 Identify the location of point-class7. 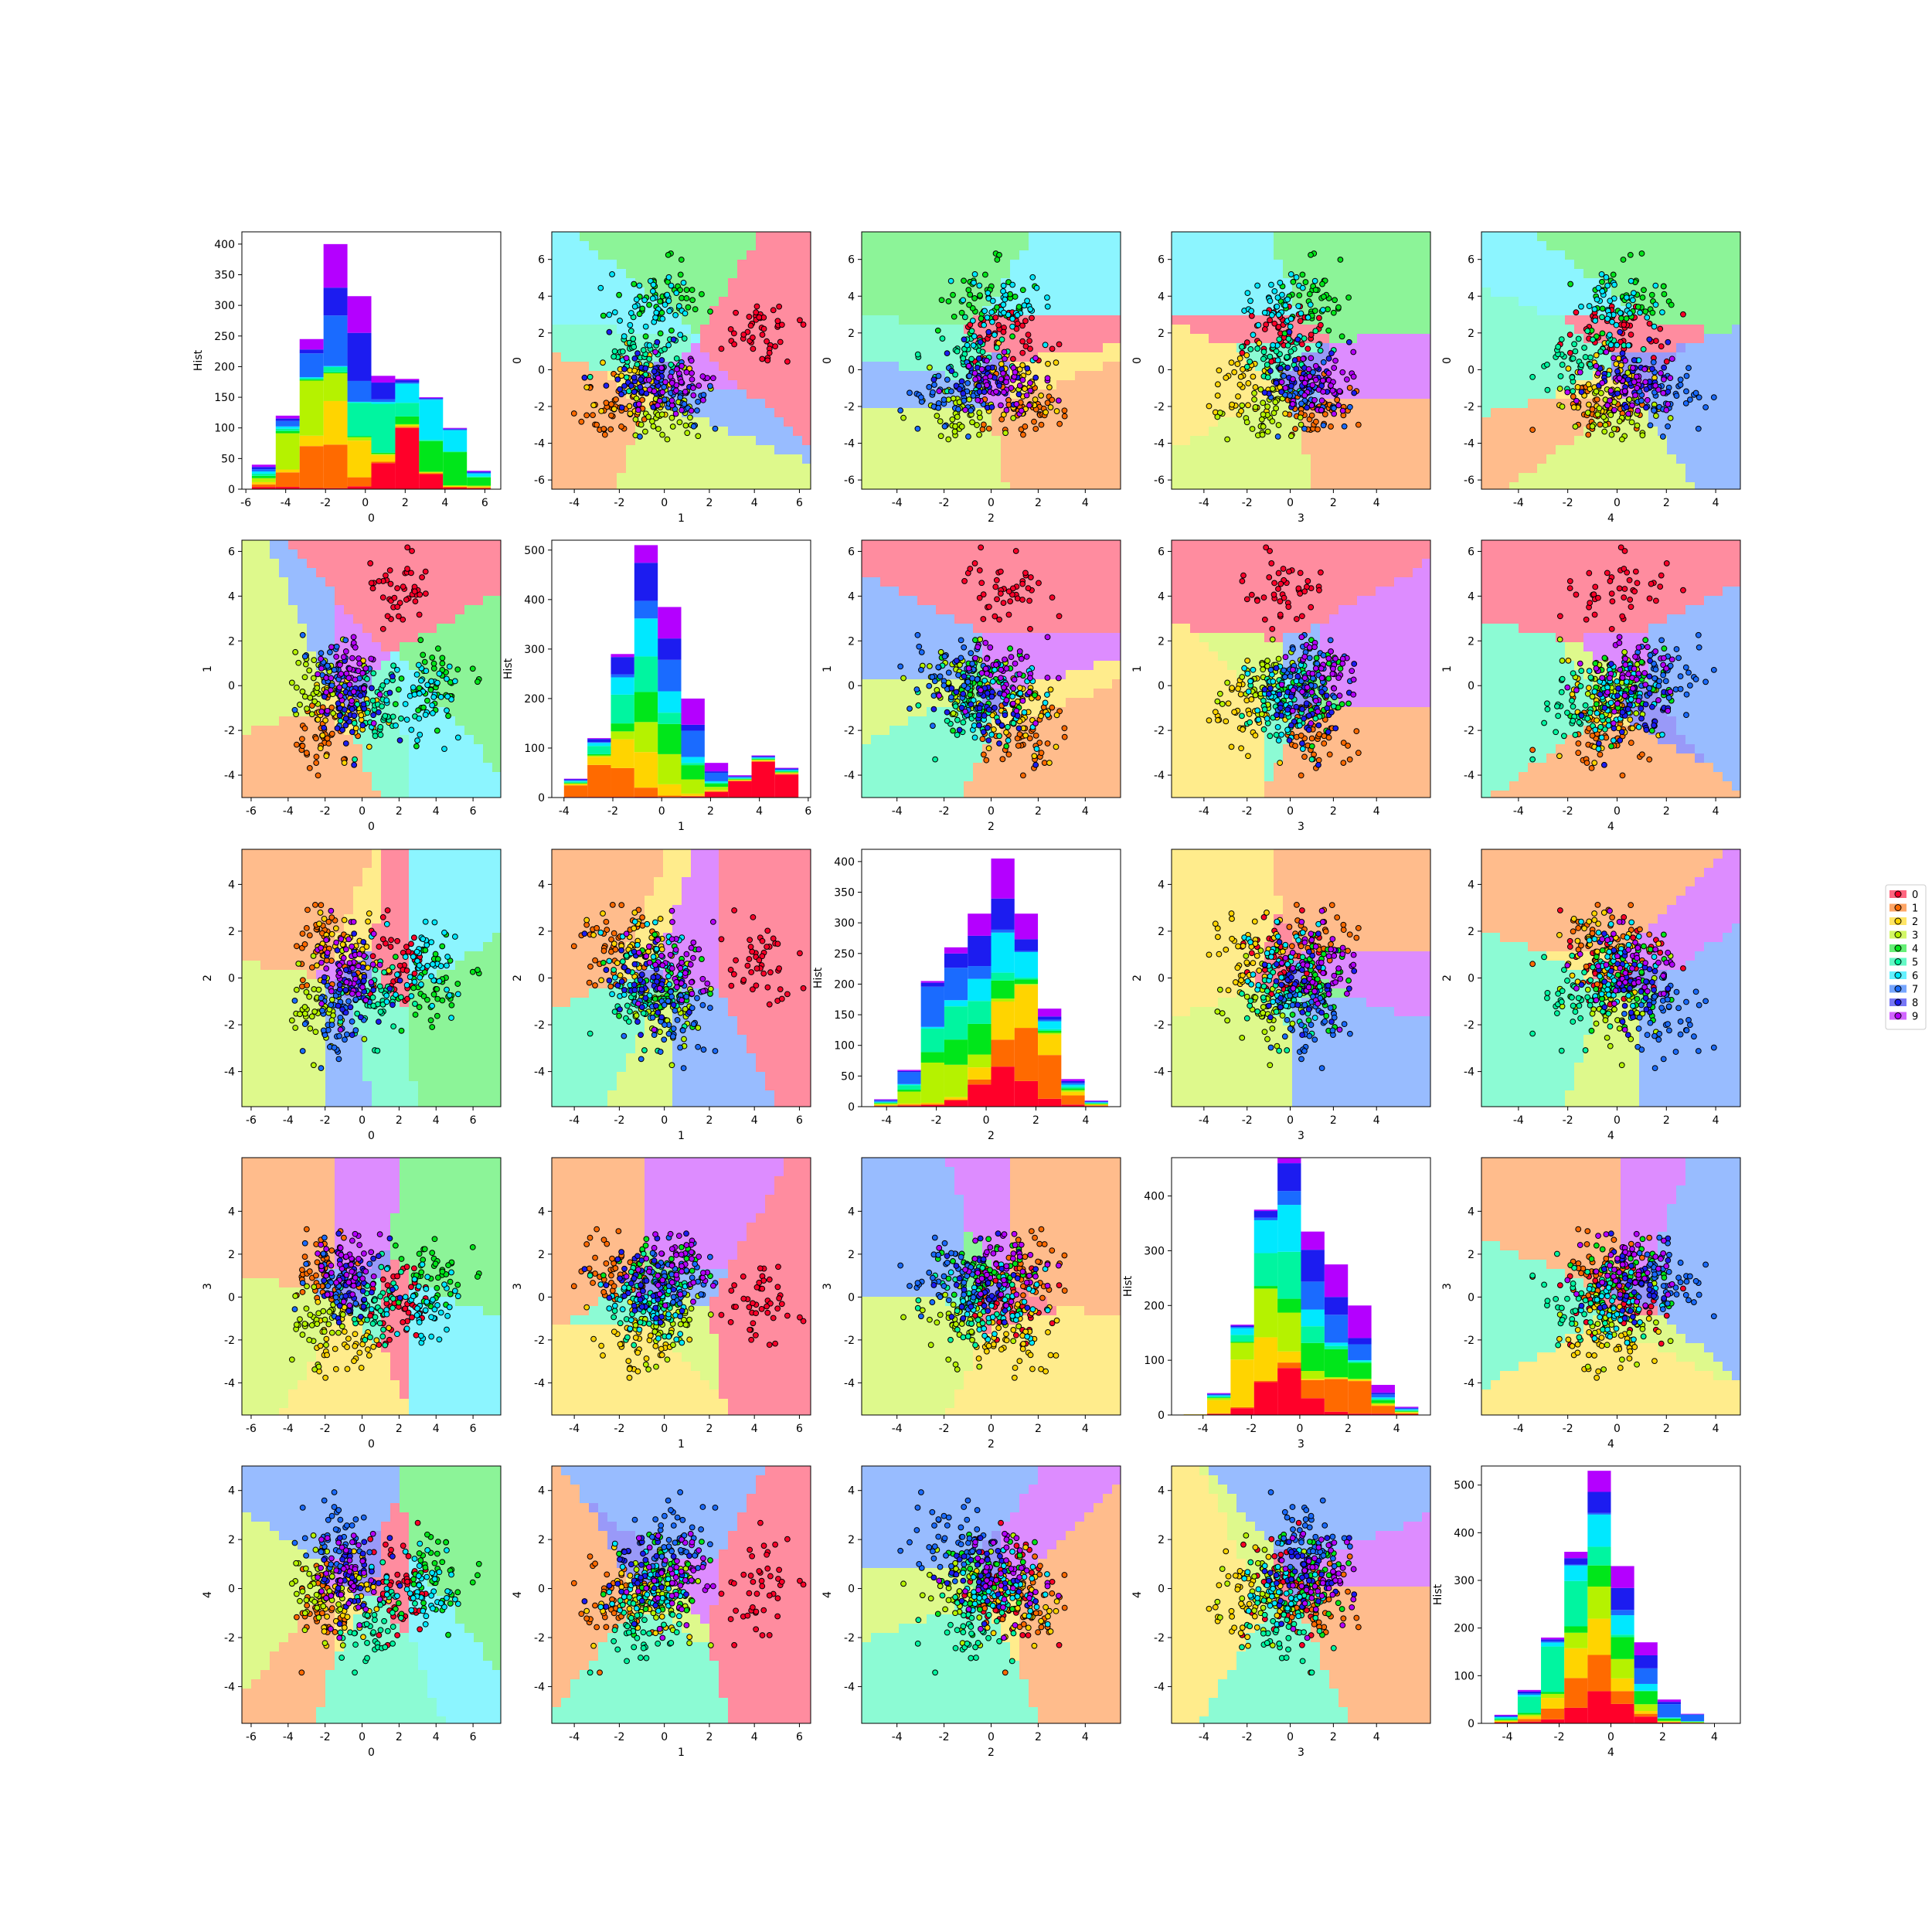
(944, 427).